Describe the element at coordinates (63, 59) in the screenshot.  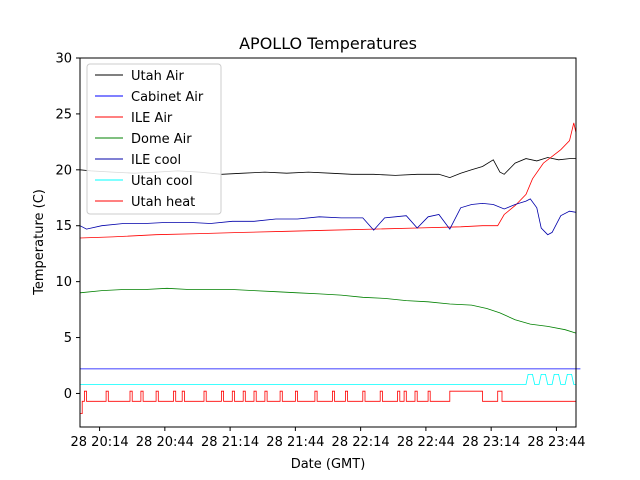
I see `y-tick-label: 30` at that location.